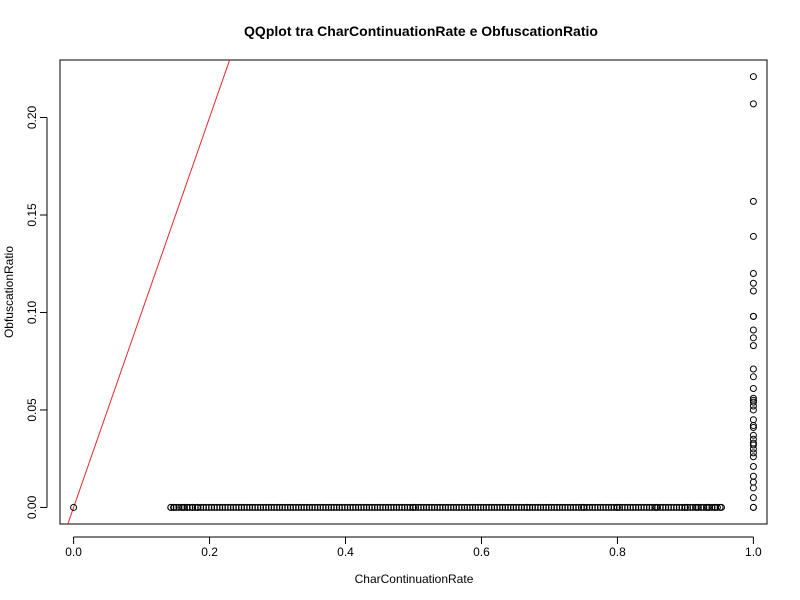  I want to click on x-axis-label: CharContinuationRate, so click(414, 579).